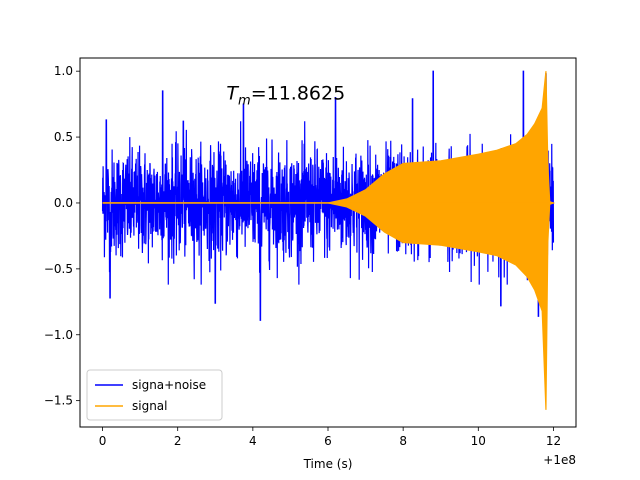 This screenshot has height=480, width=640. What do you see at coordinates (403, 441) in the screenshot?
I see `x-tick-label: 8` at bounding box center [403, 441].